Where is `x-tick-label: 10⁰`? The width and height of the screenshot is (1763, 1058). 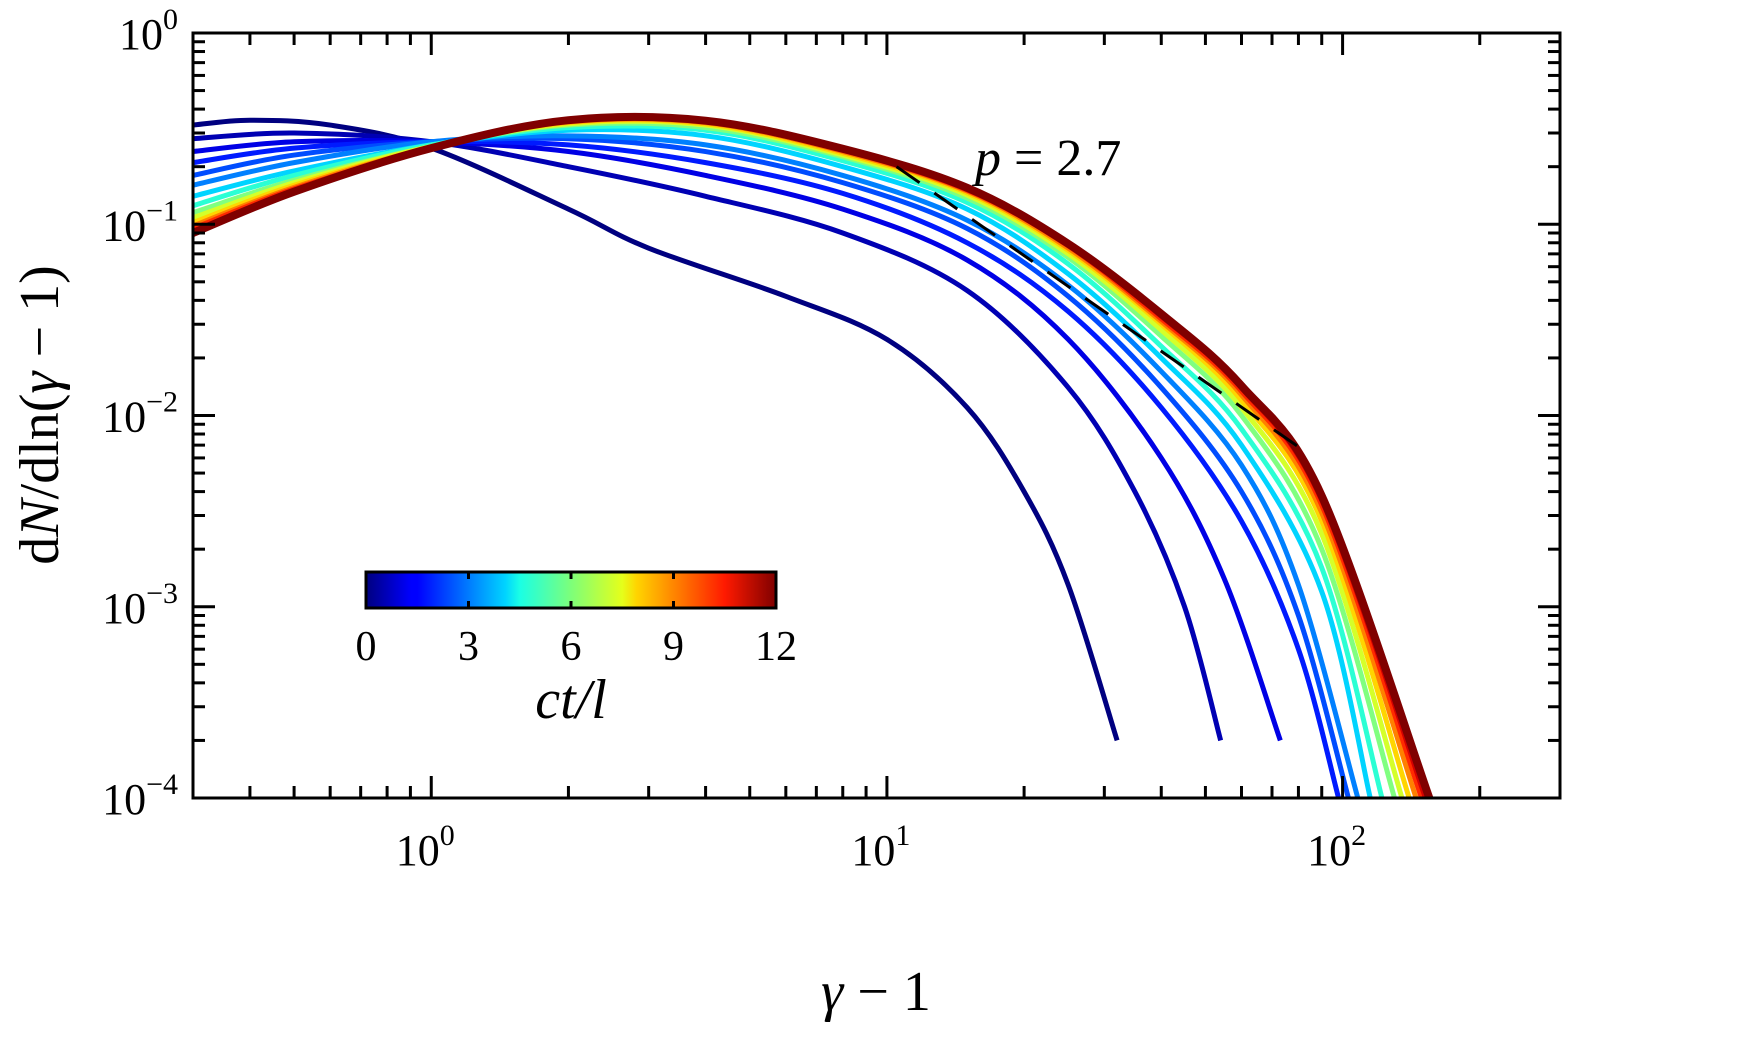
x-tick-label: 10⁰ is located at coordinates (425, 847).